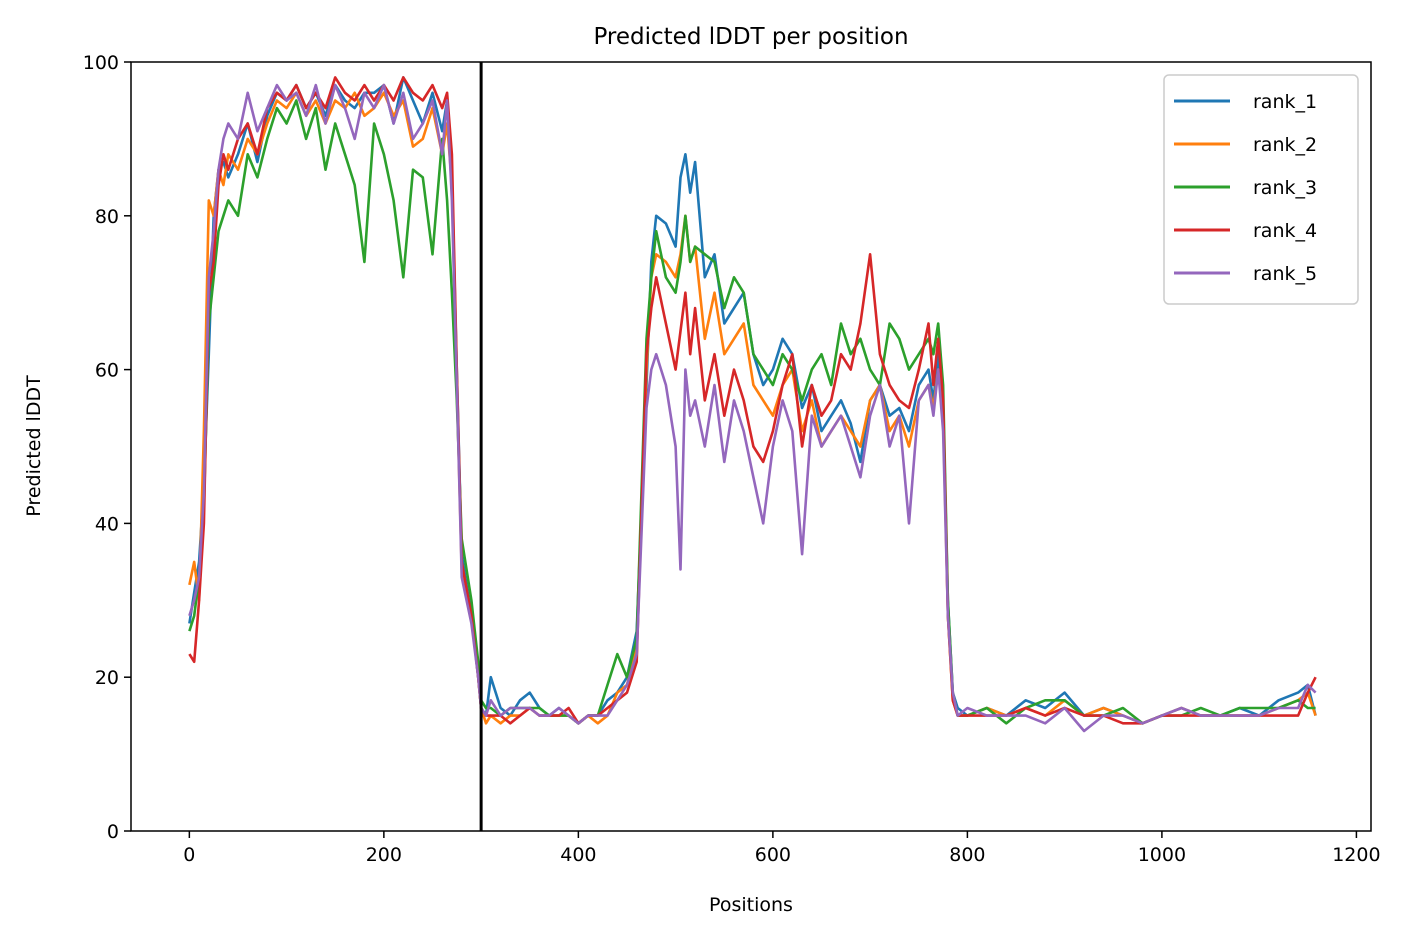 This screenshot has height=939, width=1412. What do you see at coordinates (107, 217) in the screenshot?
I see `y-tick-label: 80` at bounding box center [107, 217].